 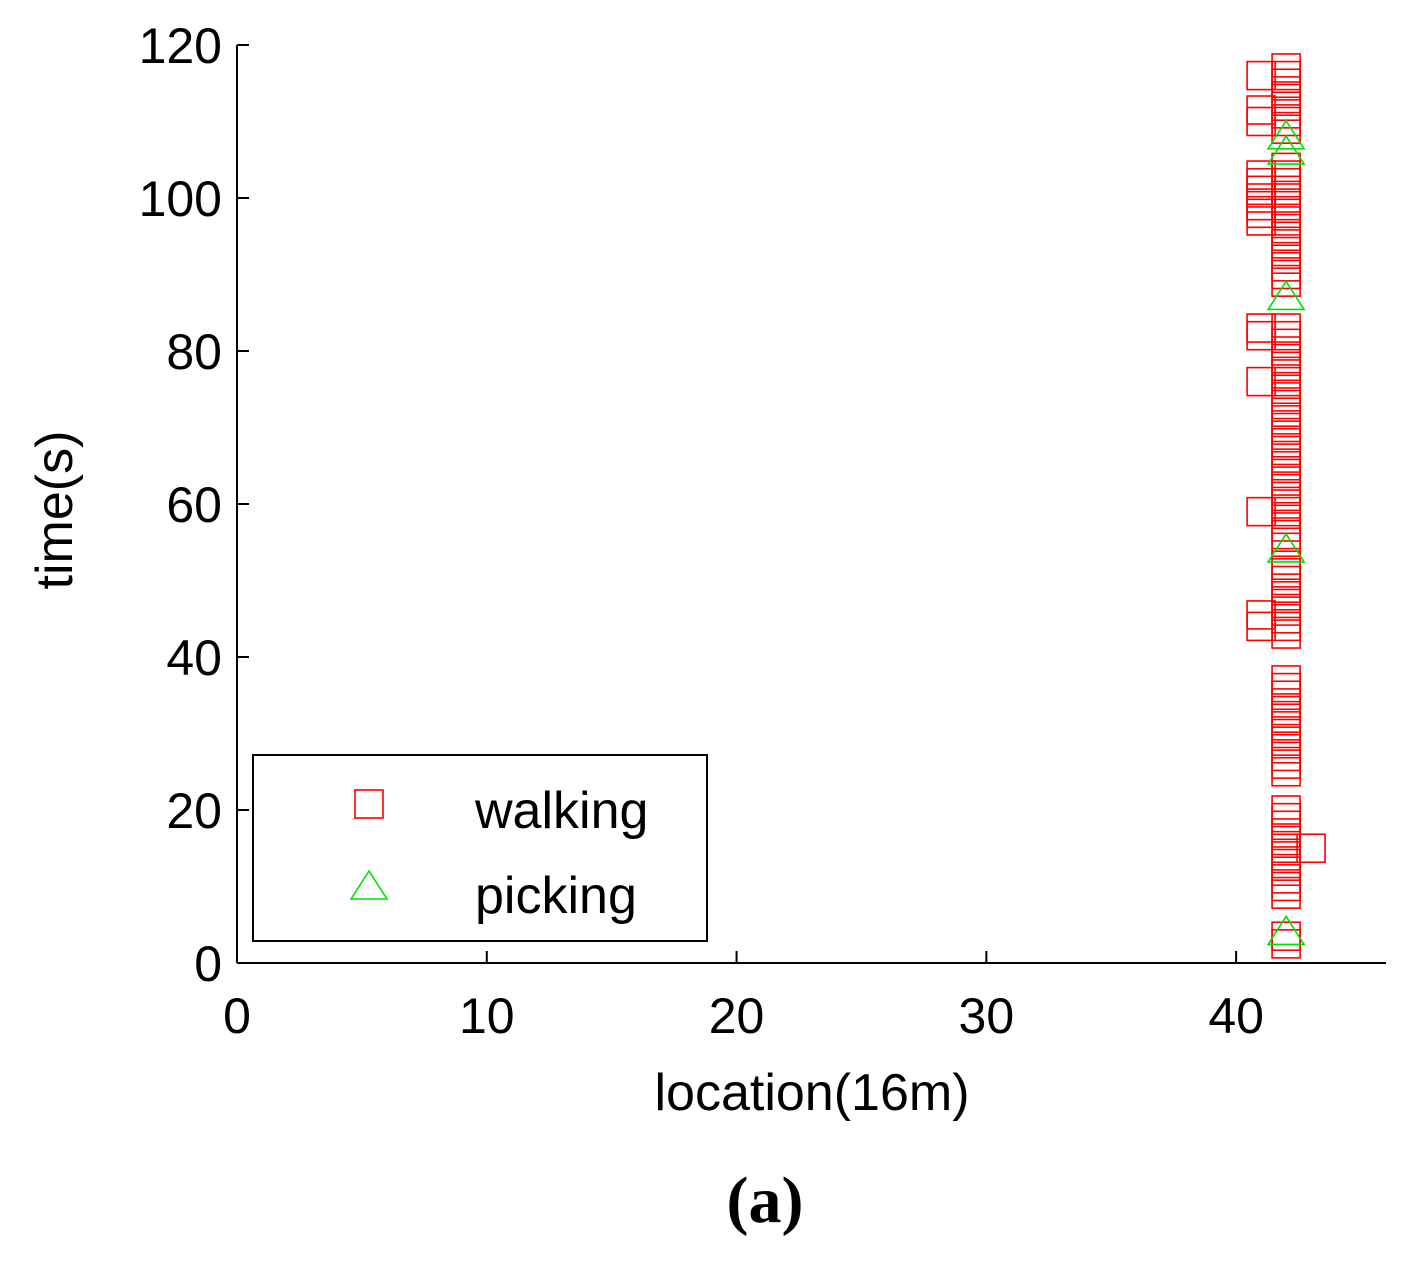 I want to click on y-tick-label: 0, so click(x=208, y=964).